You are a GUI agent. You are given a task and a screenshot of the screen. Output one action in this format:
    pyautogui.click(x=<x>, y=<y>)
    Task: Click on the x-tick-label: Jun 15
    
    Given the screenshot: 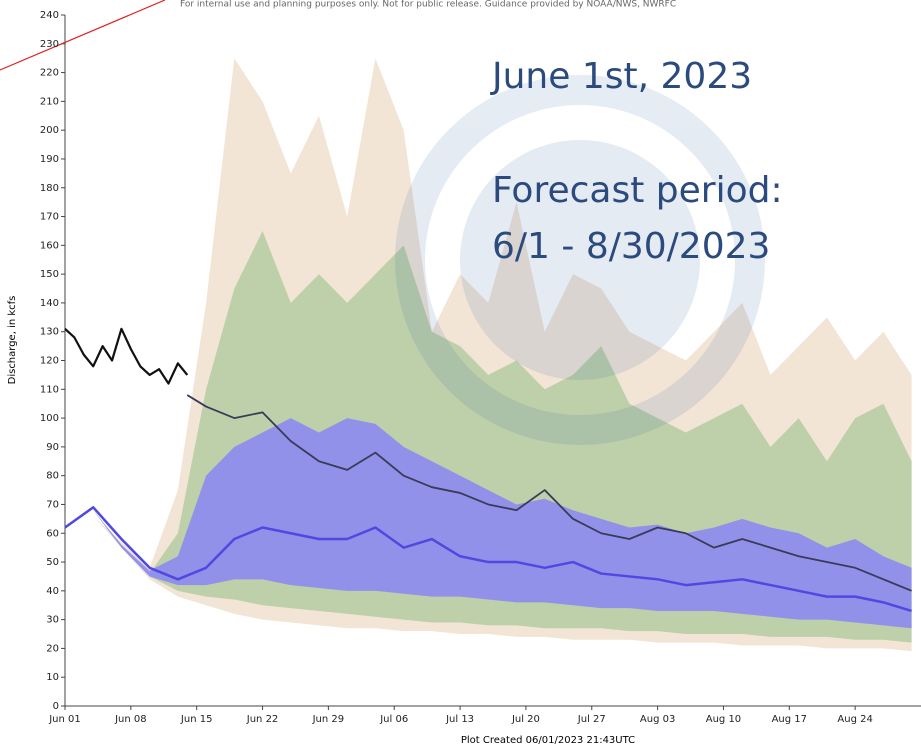 What is the action you would take?
    pyautogui.click(x=196, y=719)
    